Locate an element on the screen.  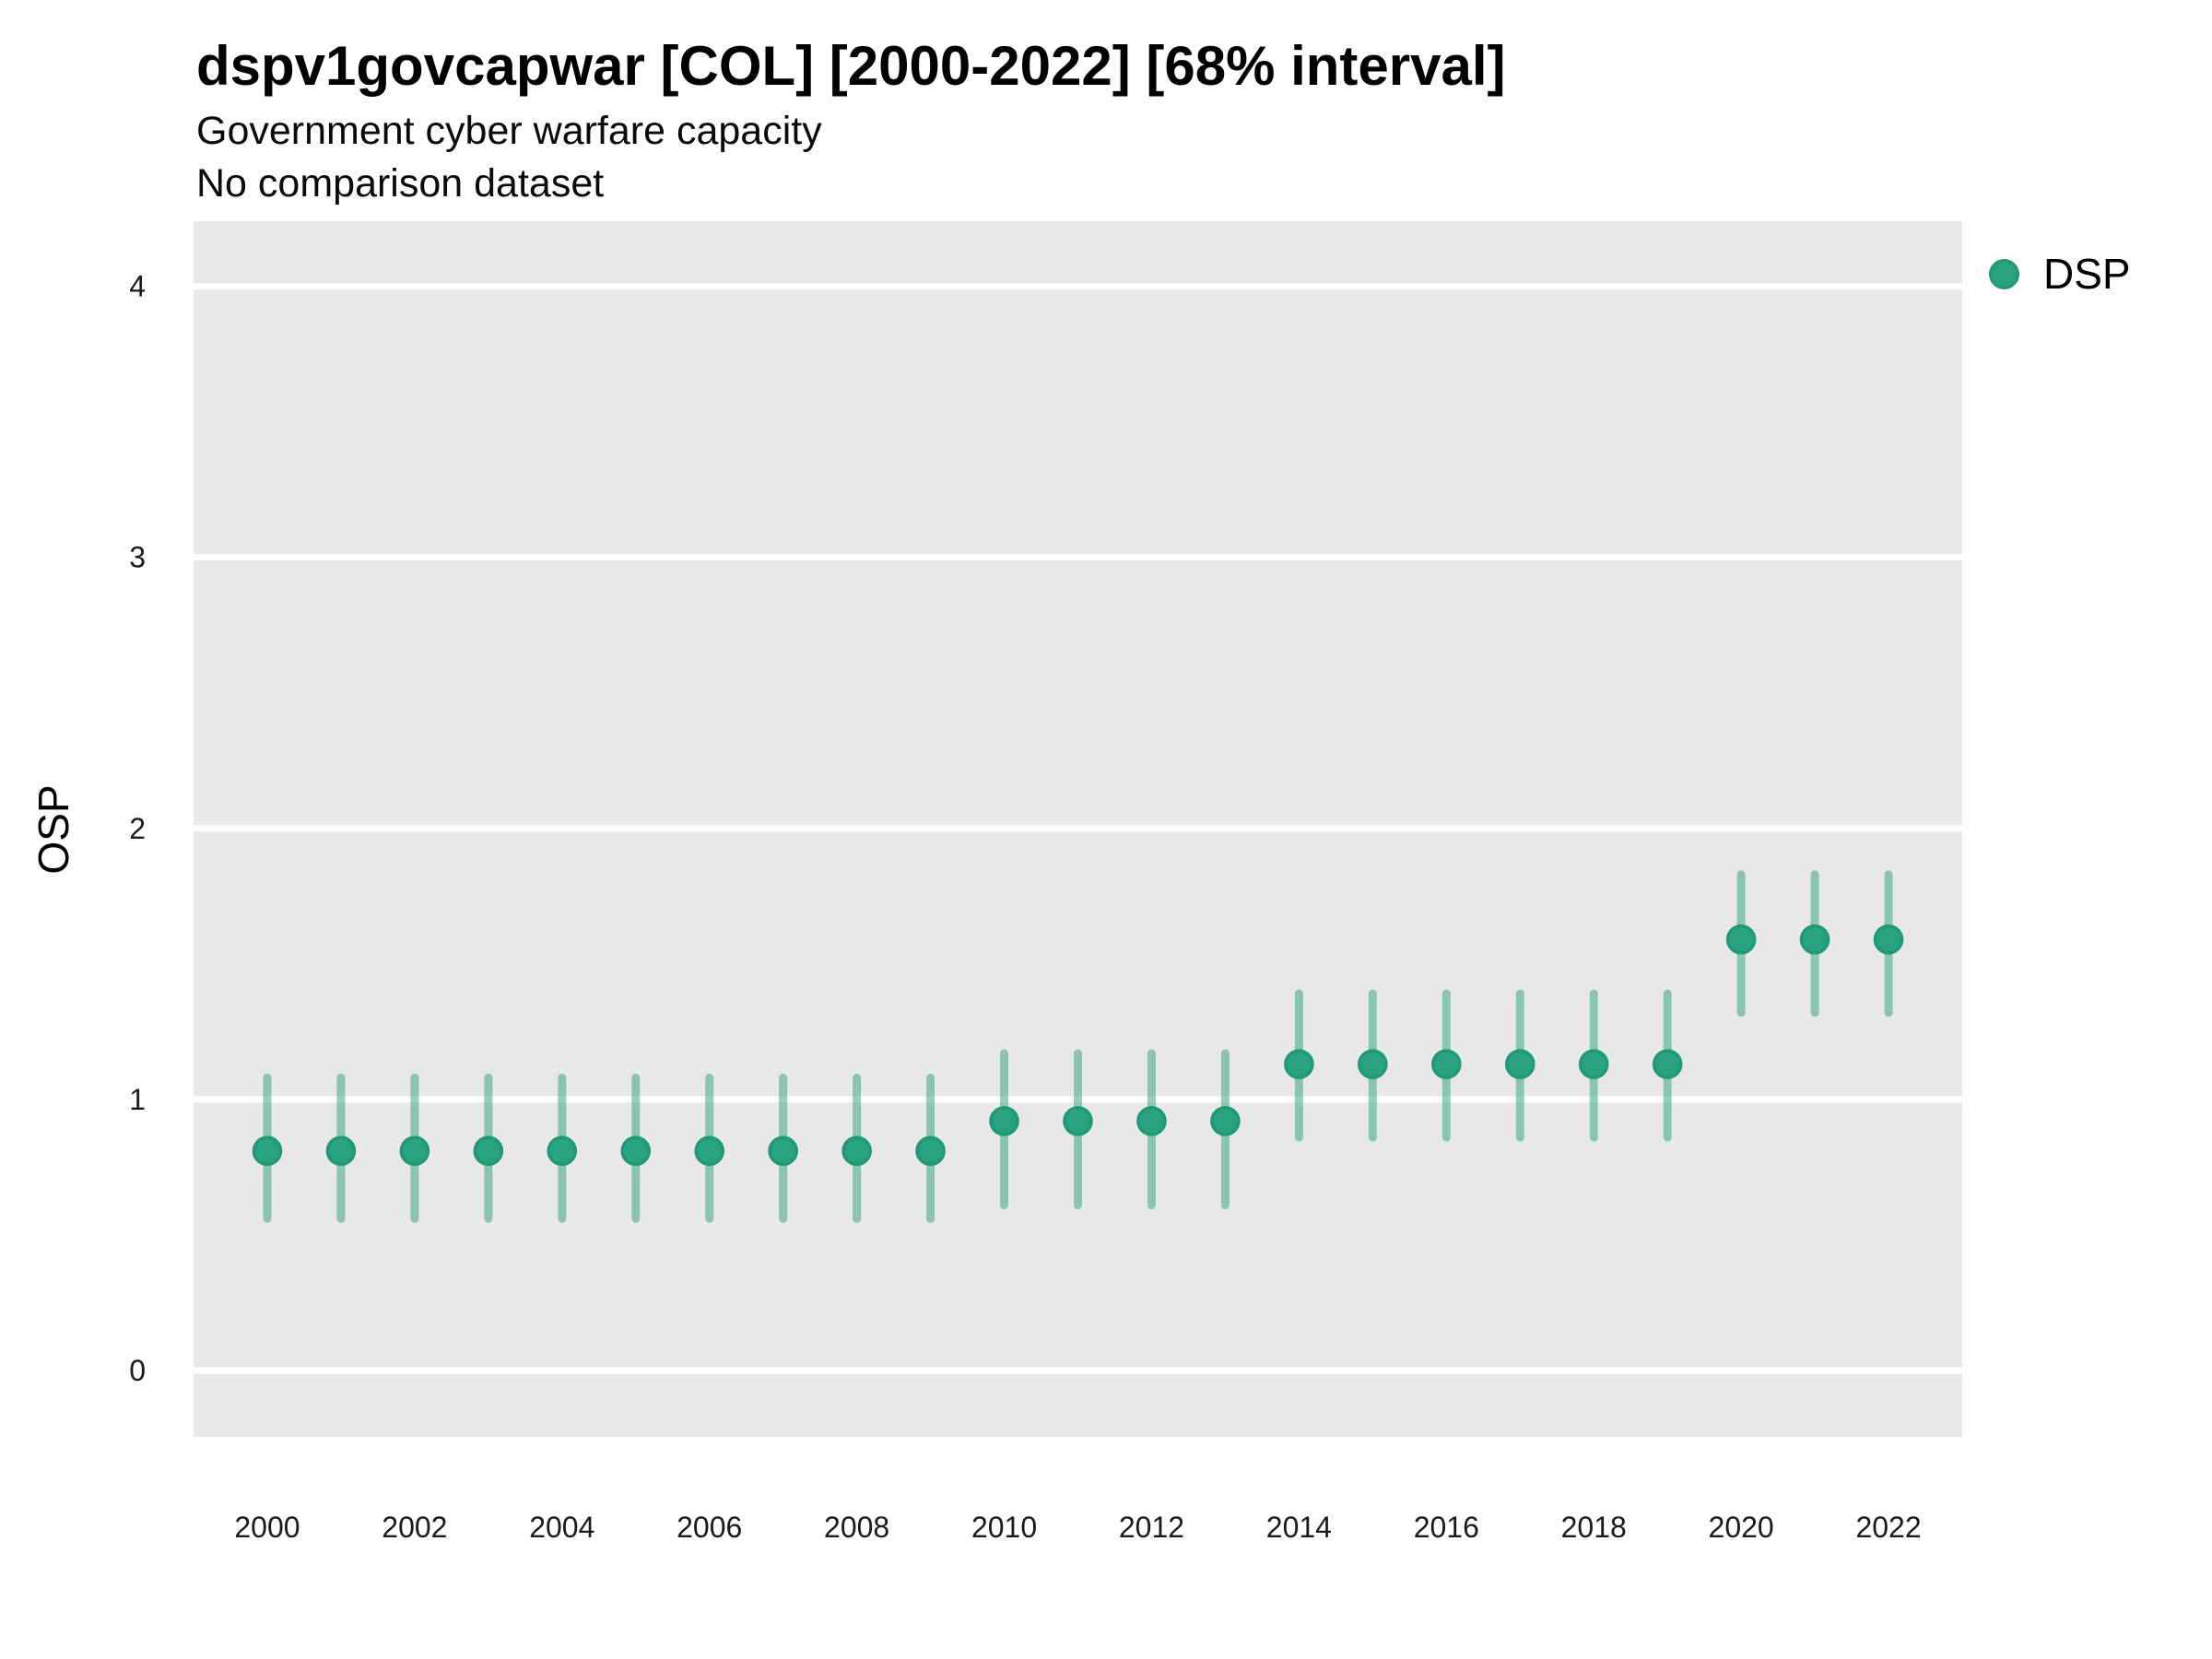
chart-subtitle: Government cyber warfare capacity is located at coordinates (509, 131).